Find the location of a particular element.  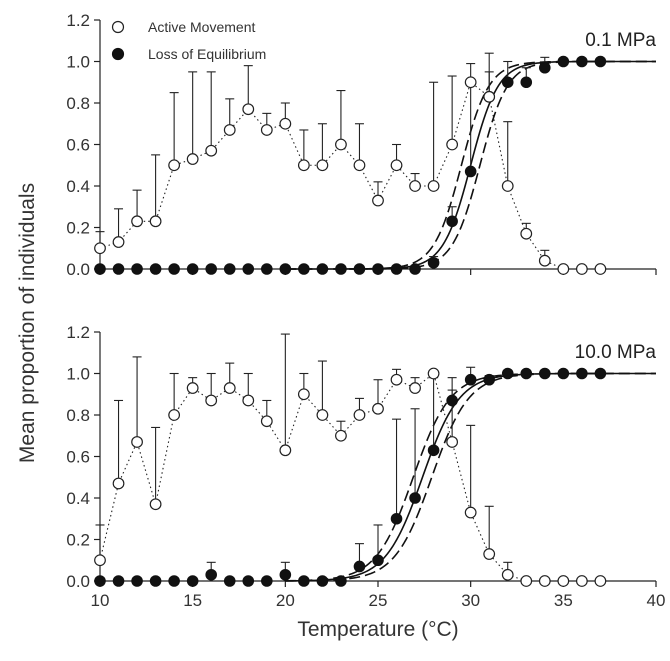

legend: Active Movement Loss of Equilibrium is located at coordinates (188, 40).